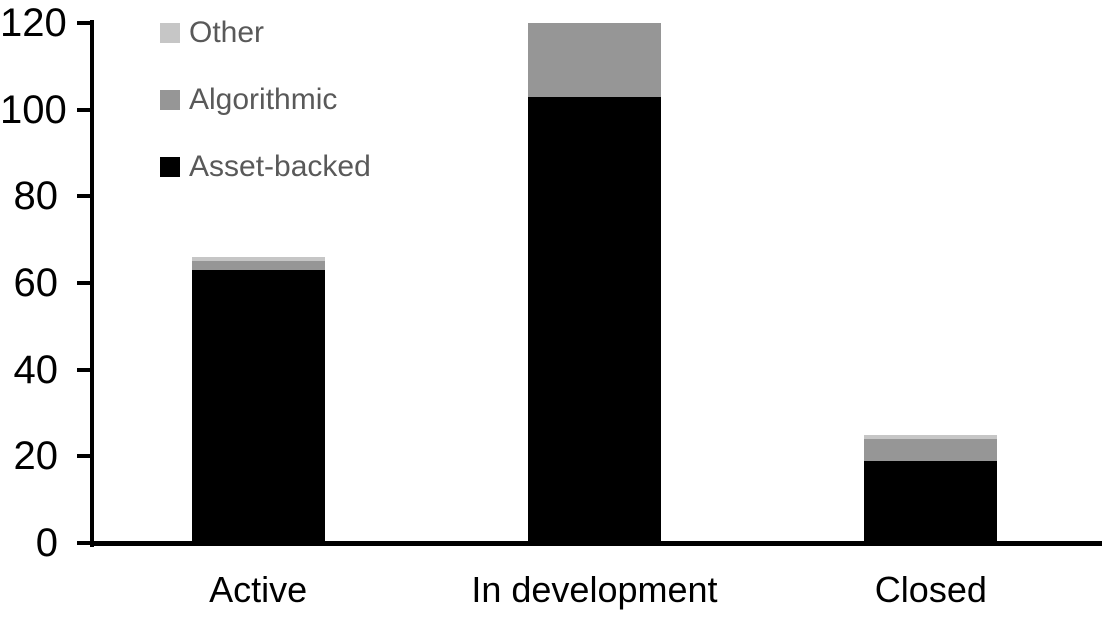  Describe the element at coordinates (36, 369) in the screenshot. I see `y-axis-tick-label-40: 40` at that location.